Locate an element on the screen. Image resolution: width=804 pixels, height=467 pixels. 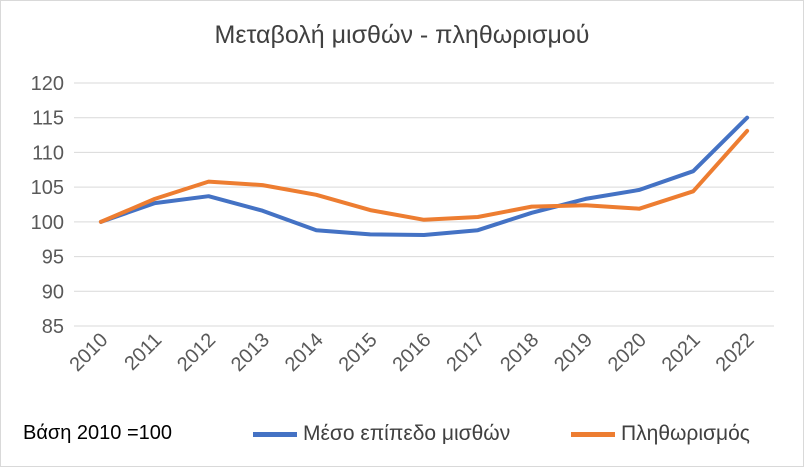
legend-item-inflation: Πληθωρισμός is located at coordinates (660, 434).